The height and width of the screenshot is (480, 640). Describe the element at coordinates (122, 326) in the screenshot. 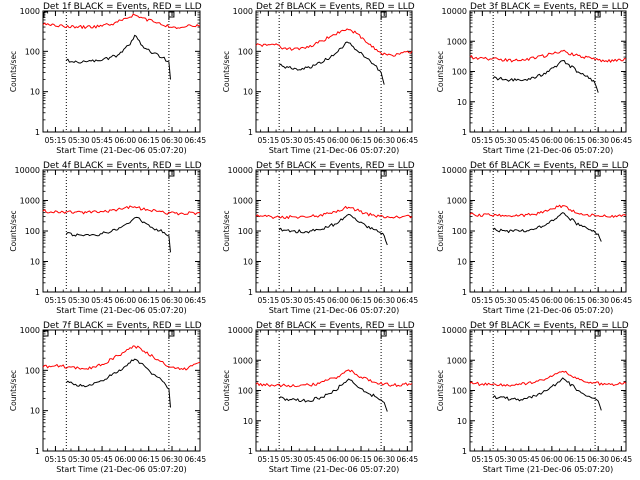

I see `panel-title: Det 7f BLACK = Events, RED = LLD` at that location.